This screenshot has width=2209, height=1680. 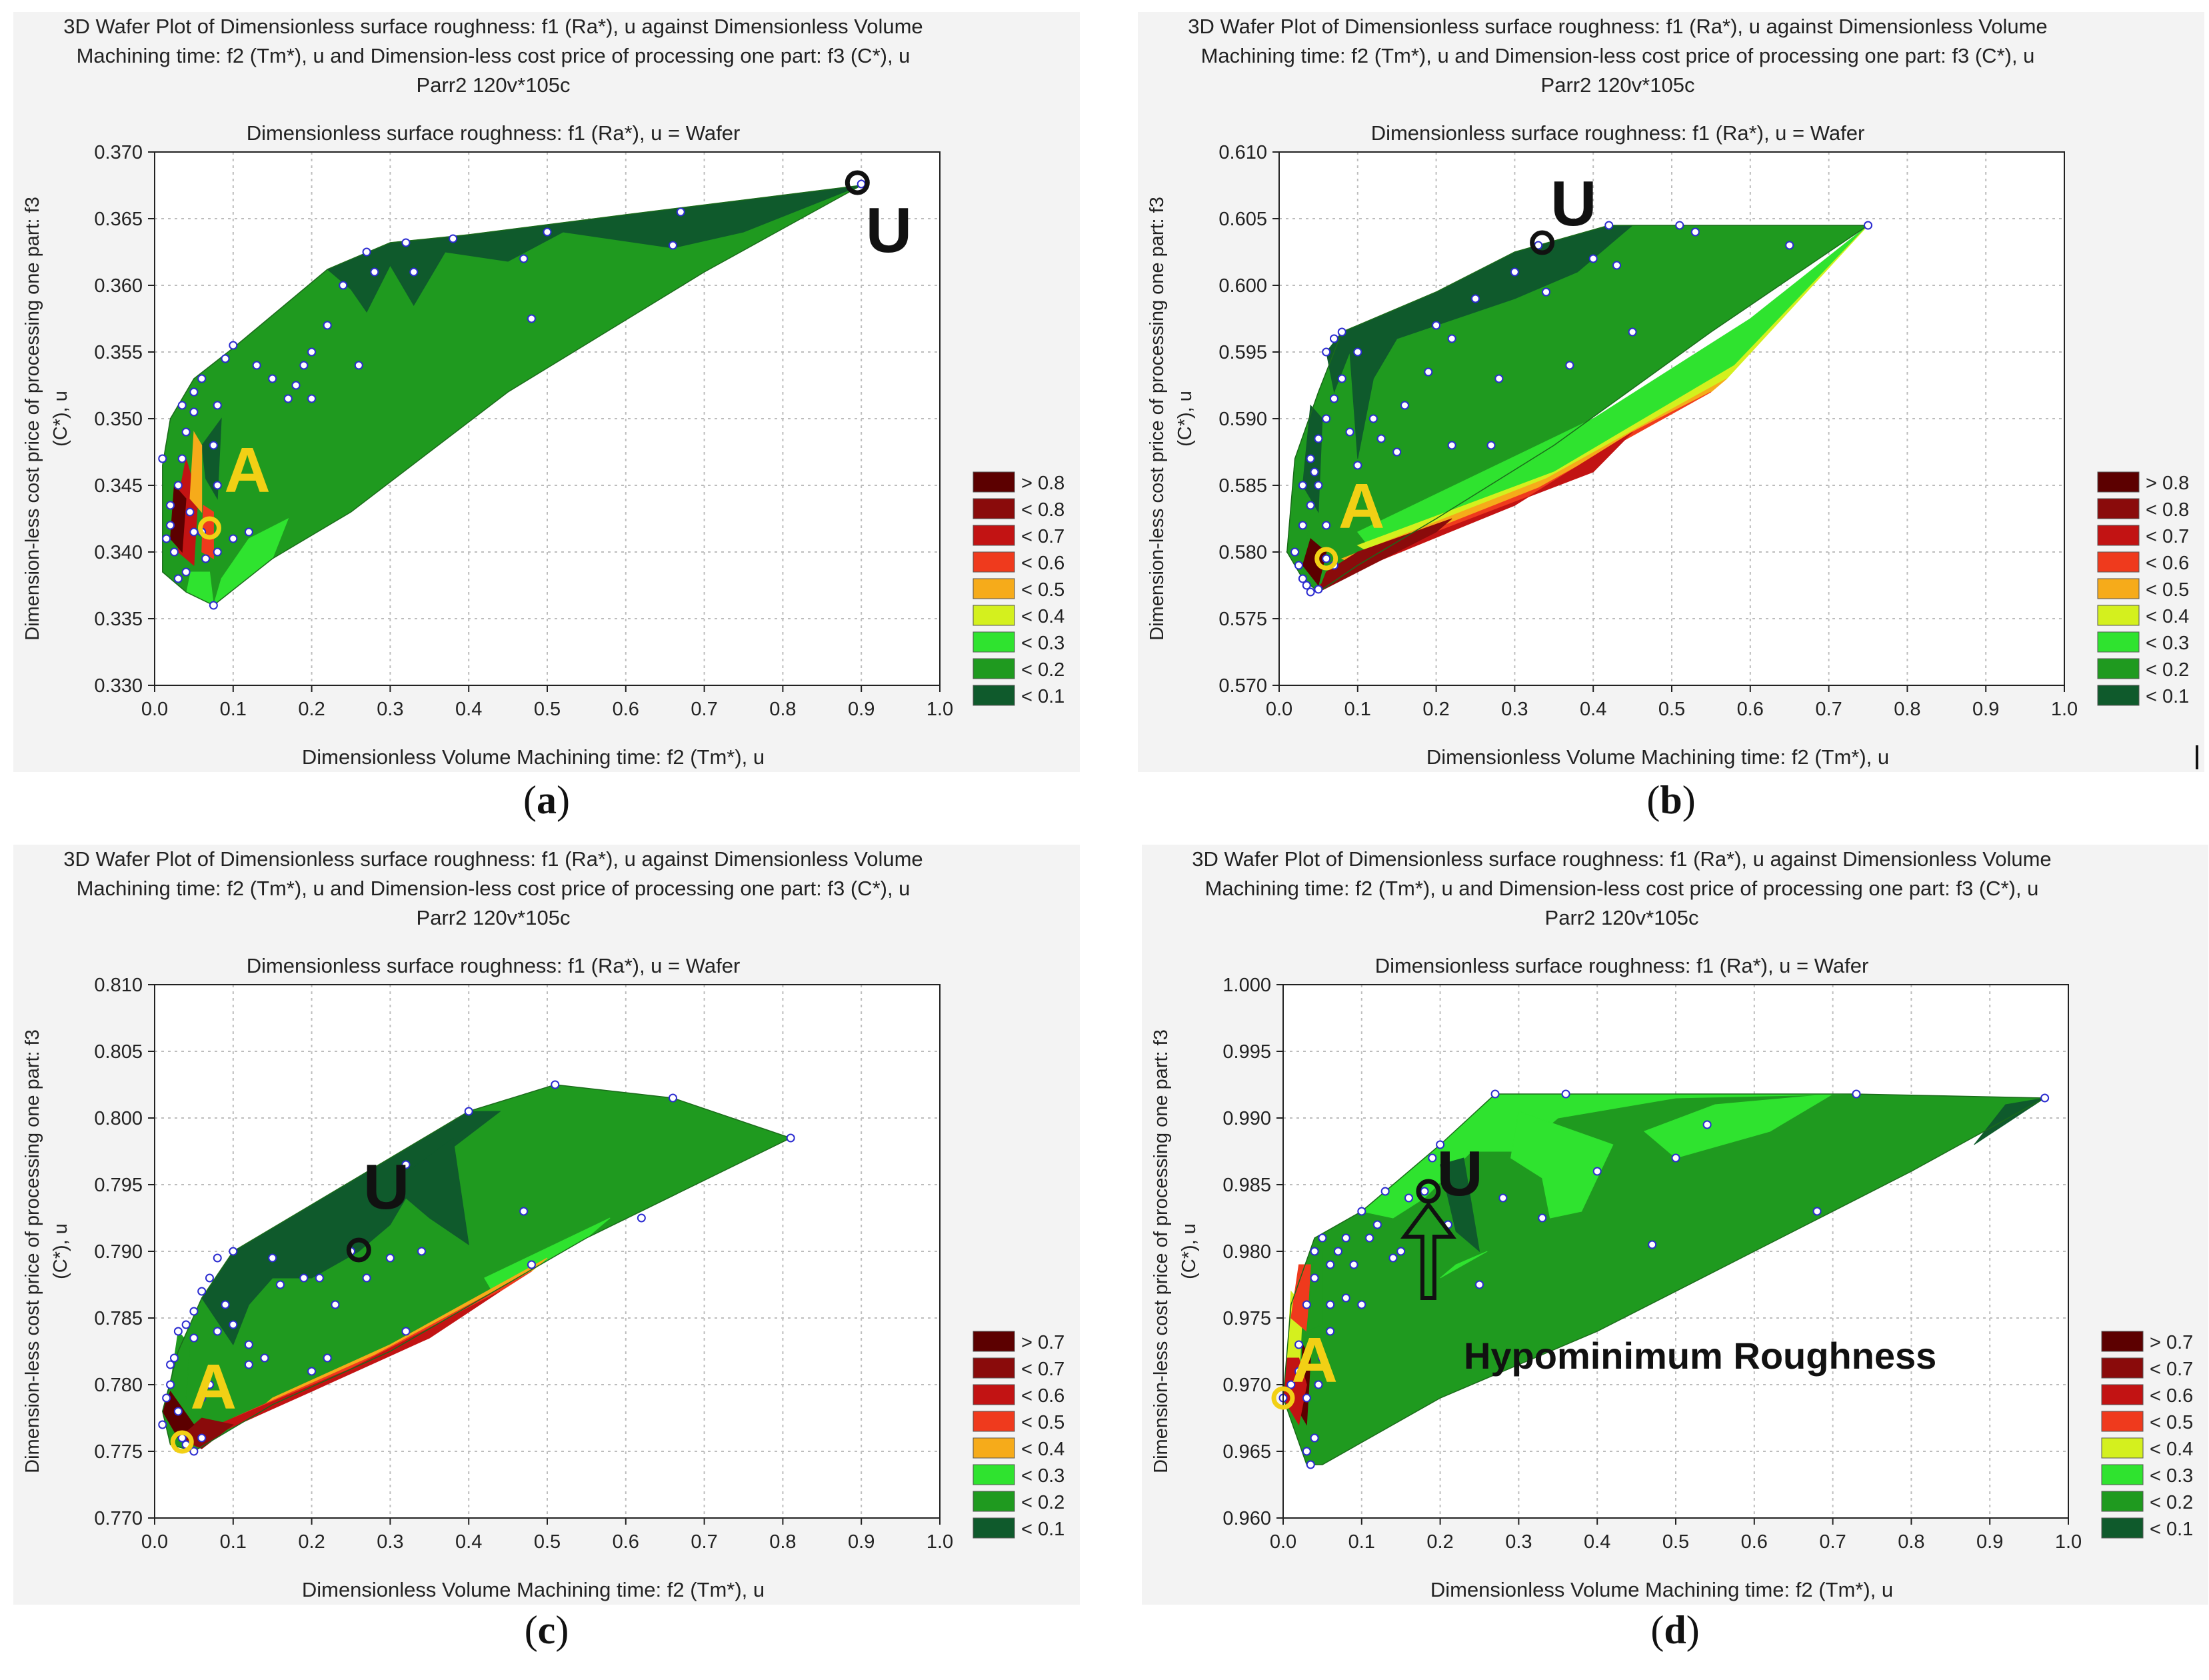 What do you see at coordinates (119, 1518) in the screenshot?
I see `y-tick-label: 0.770` at bounding box center [119, 1518].